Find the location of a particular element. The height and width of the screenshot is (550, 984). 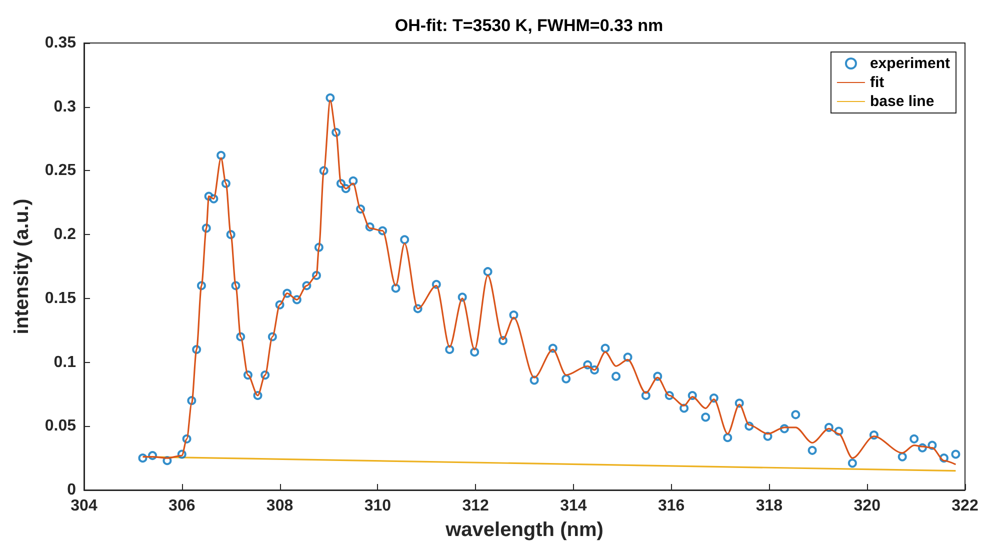

x-tick-label: 304 is located at coordinates (84, 506).